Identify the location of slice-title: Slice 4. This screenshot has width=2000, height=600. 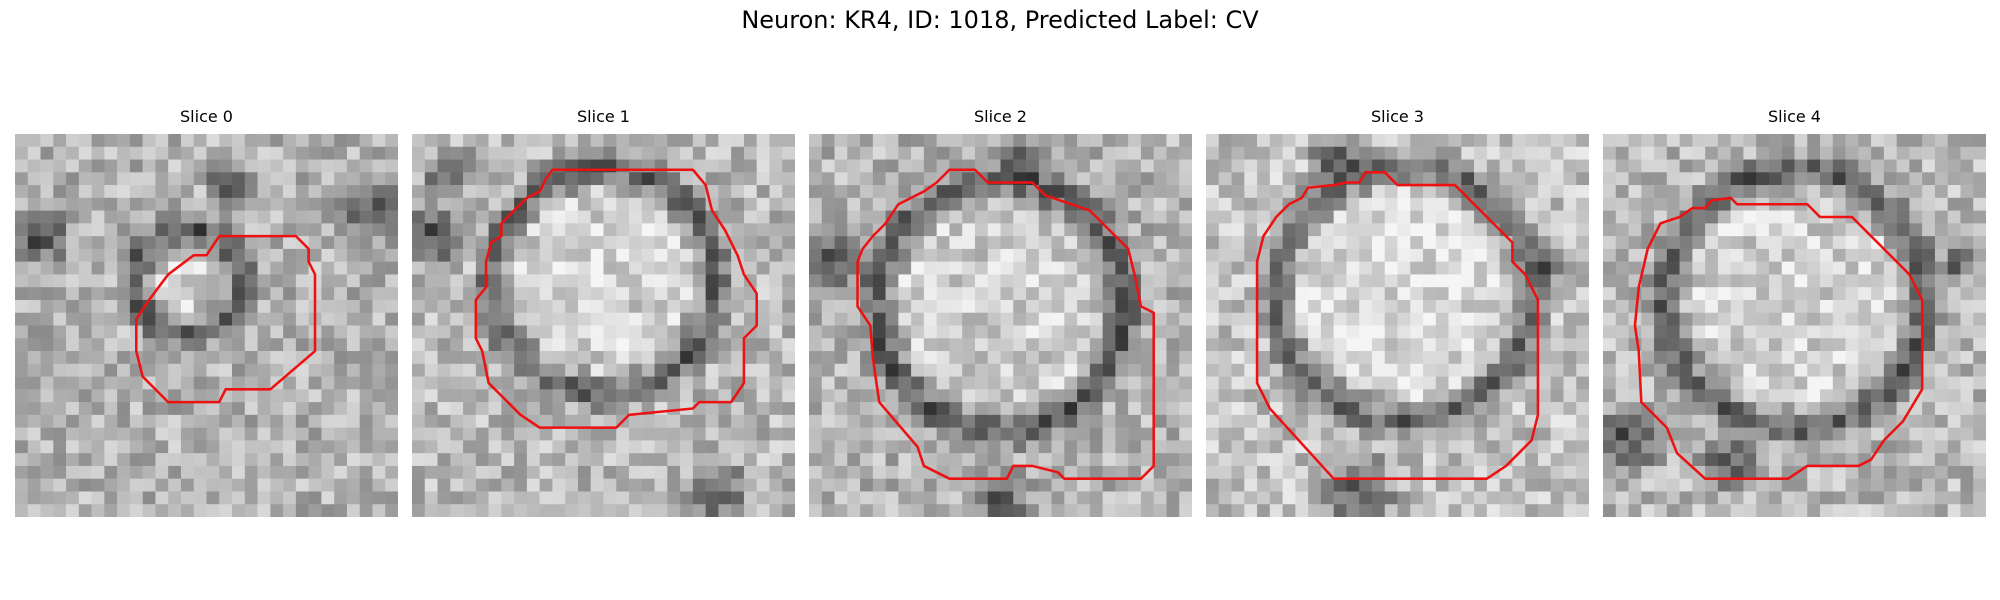
(1794, 116).